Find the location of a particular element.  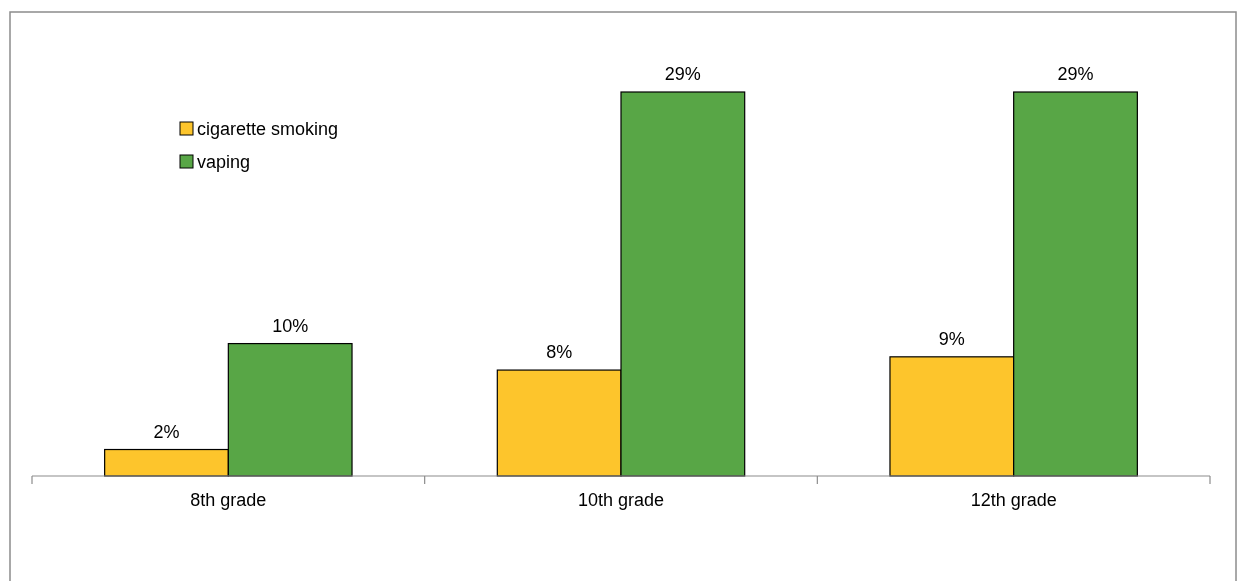

x-tick-label: 10th grade is located at coordinates (621, 500).